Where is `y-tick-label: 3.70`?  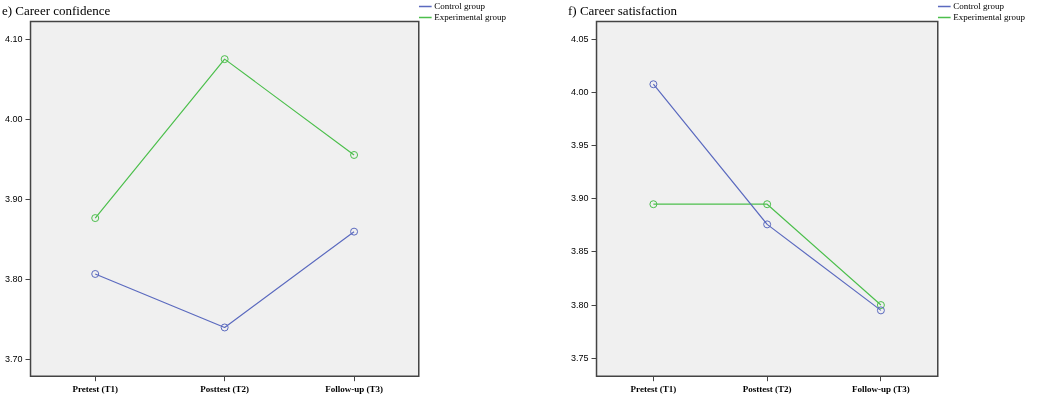 y-tick-label: 3.70 is located at coordinates (13, 358).